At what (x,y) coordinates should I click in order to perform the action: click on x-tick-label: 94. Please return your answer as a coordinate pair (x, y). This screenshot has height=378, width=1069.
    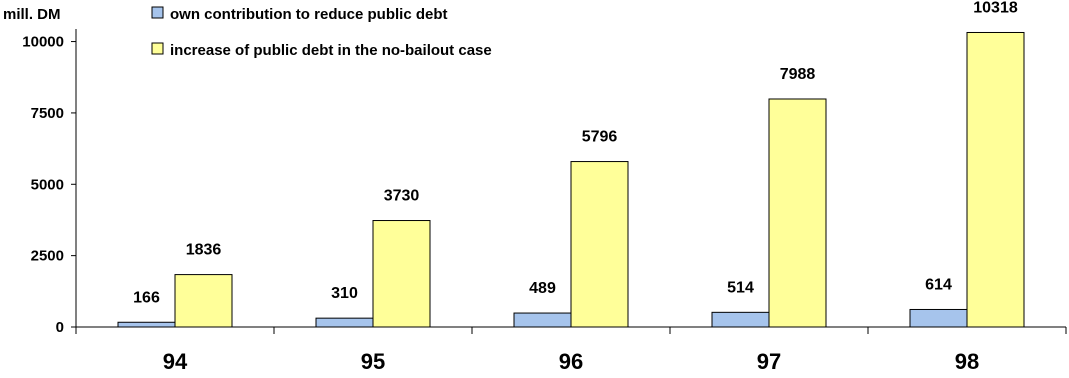
    Looking at the image, I should click on (175, 361).